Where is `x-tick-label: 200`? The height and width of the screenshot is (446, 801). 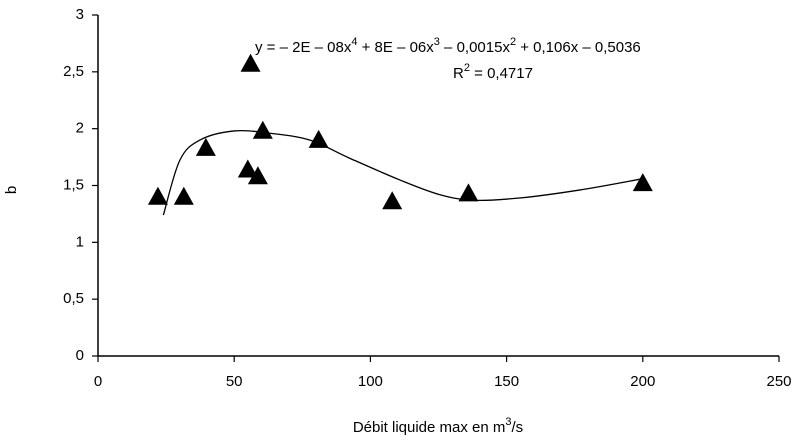
x-tick-label: 200 is located at coordinates (642, 381).